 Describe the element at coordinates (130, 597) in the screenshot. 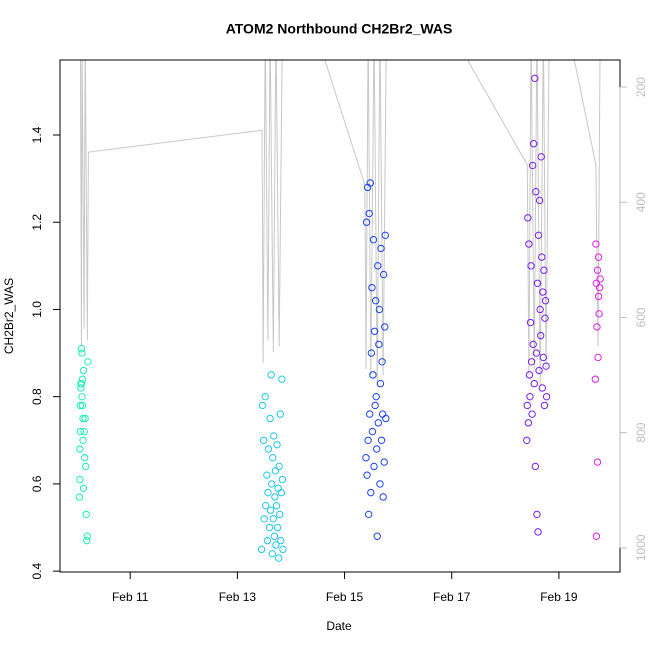

I see `x-tick-label: Feb 11` at that location.